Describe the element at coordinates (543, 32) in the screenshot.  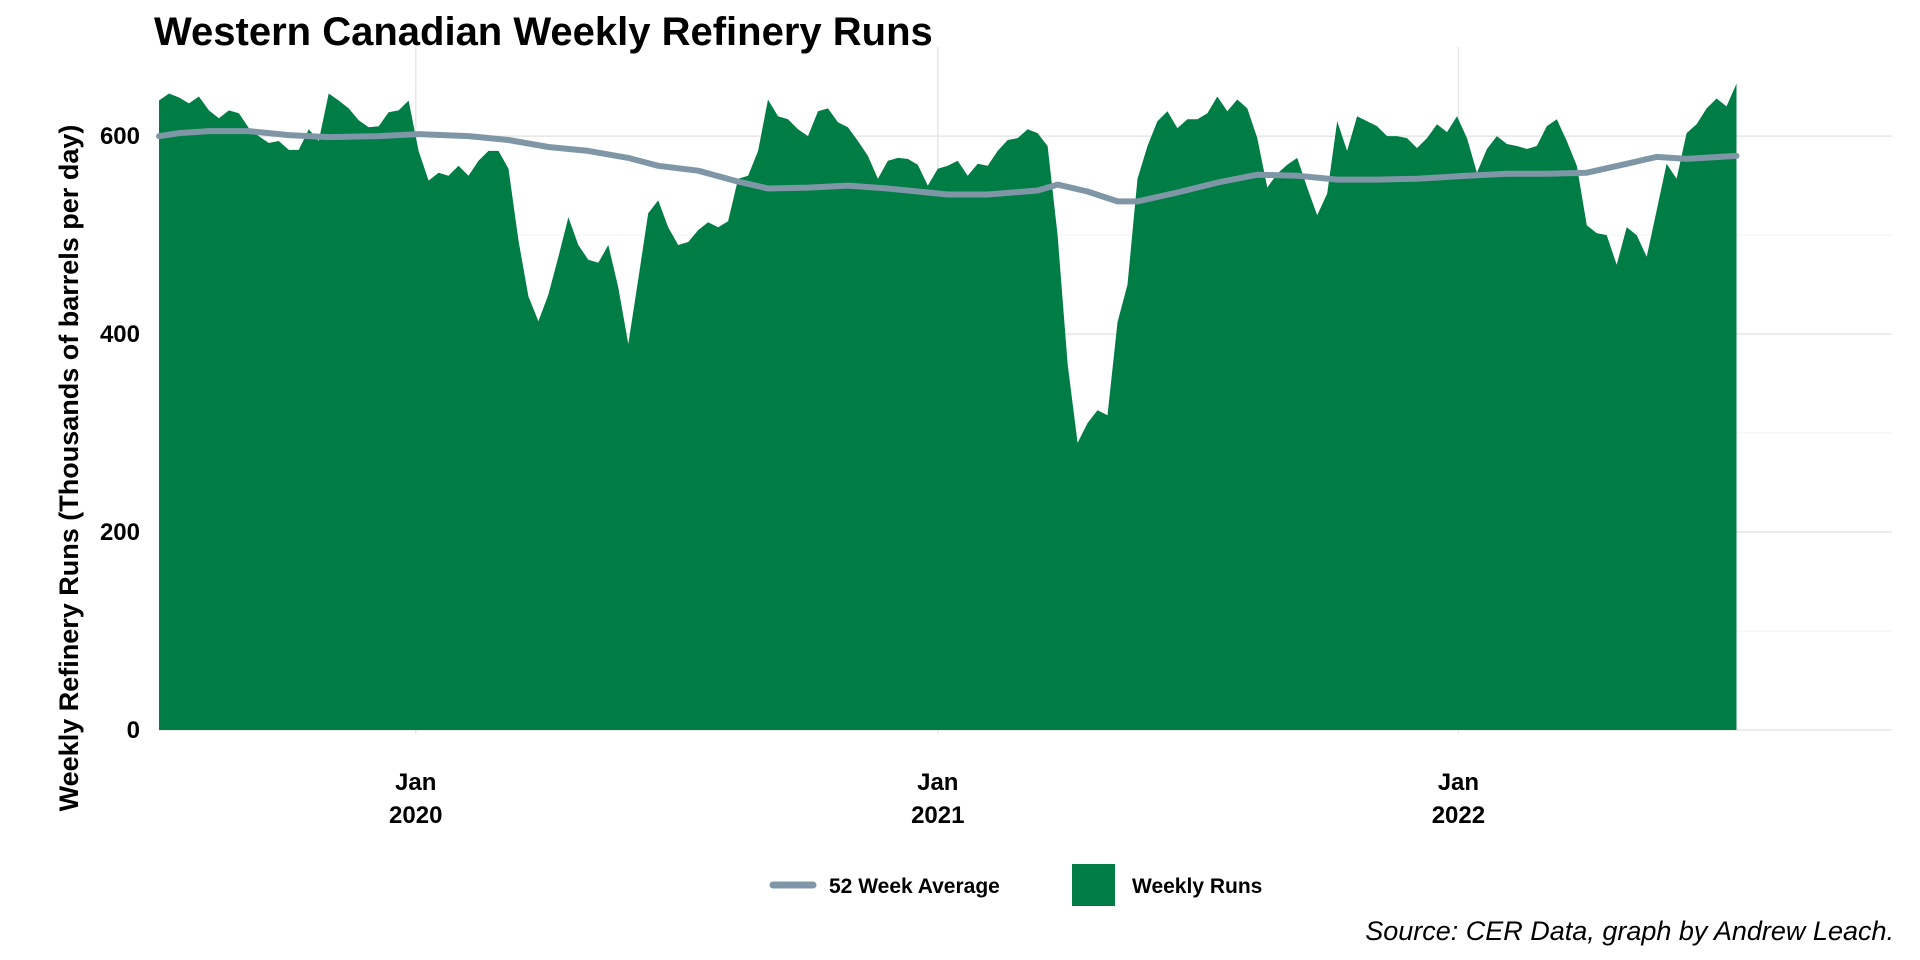
I see `chart-title: Western Canadian Weekly Refinery Runs` at that location.